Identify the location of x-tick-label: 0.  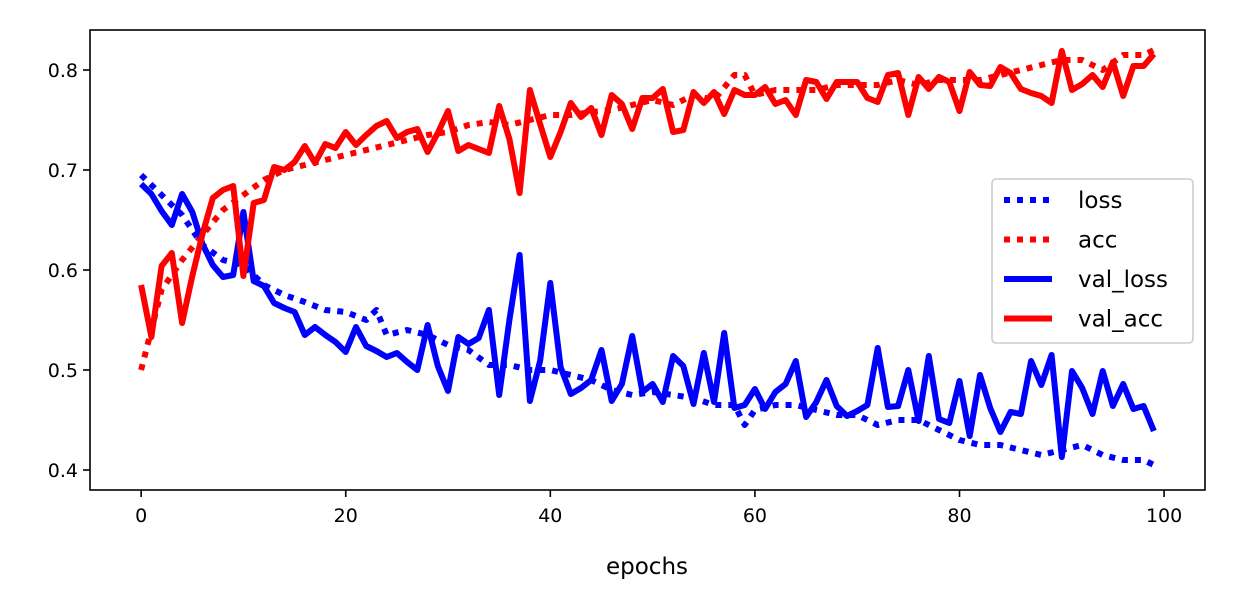
(141, 516).